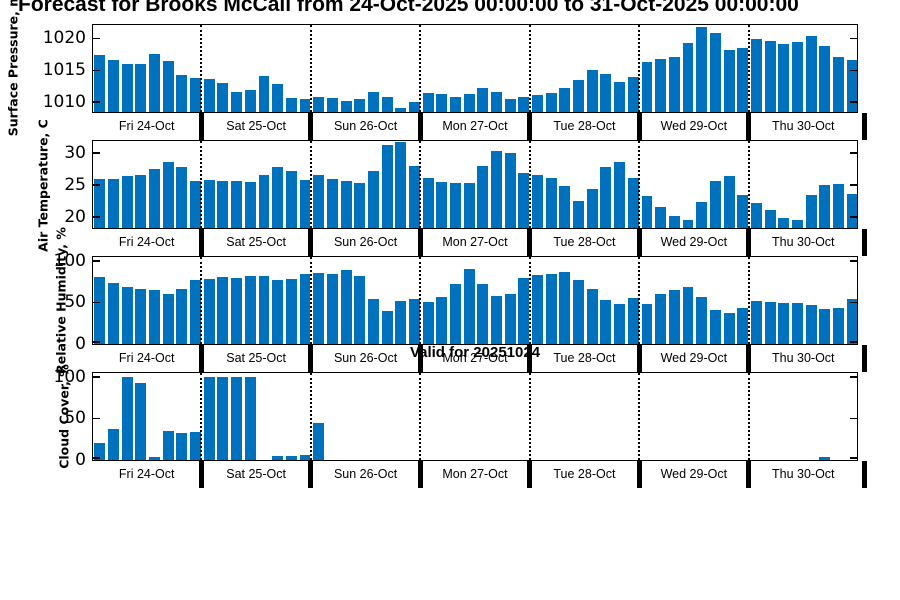 This screenshot has height=600, width=900. I want to click on day-label: Tue 28-Oct, so click(584, 358).